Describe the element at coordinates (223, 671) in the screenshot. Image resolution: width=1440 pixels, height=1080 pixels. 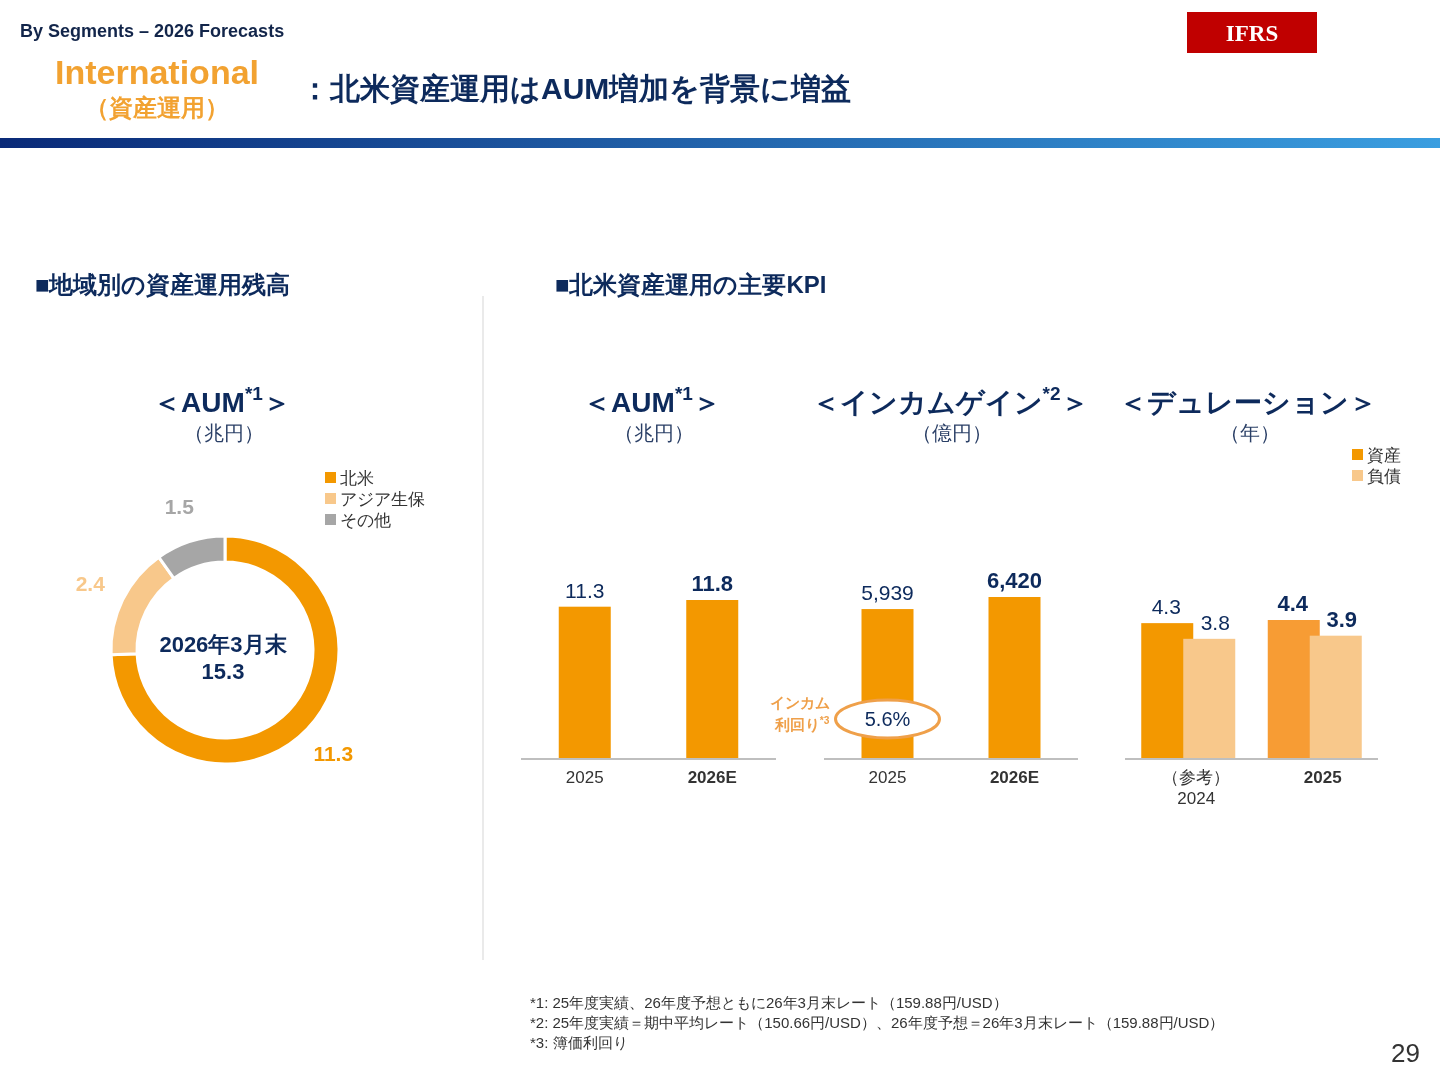
I see `text: 15.3` at that location.